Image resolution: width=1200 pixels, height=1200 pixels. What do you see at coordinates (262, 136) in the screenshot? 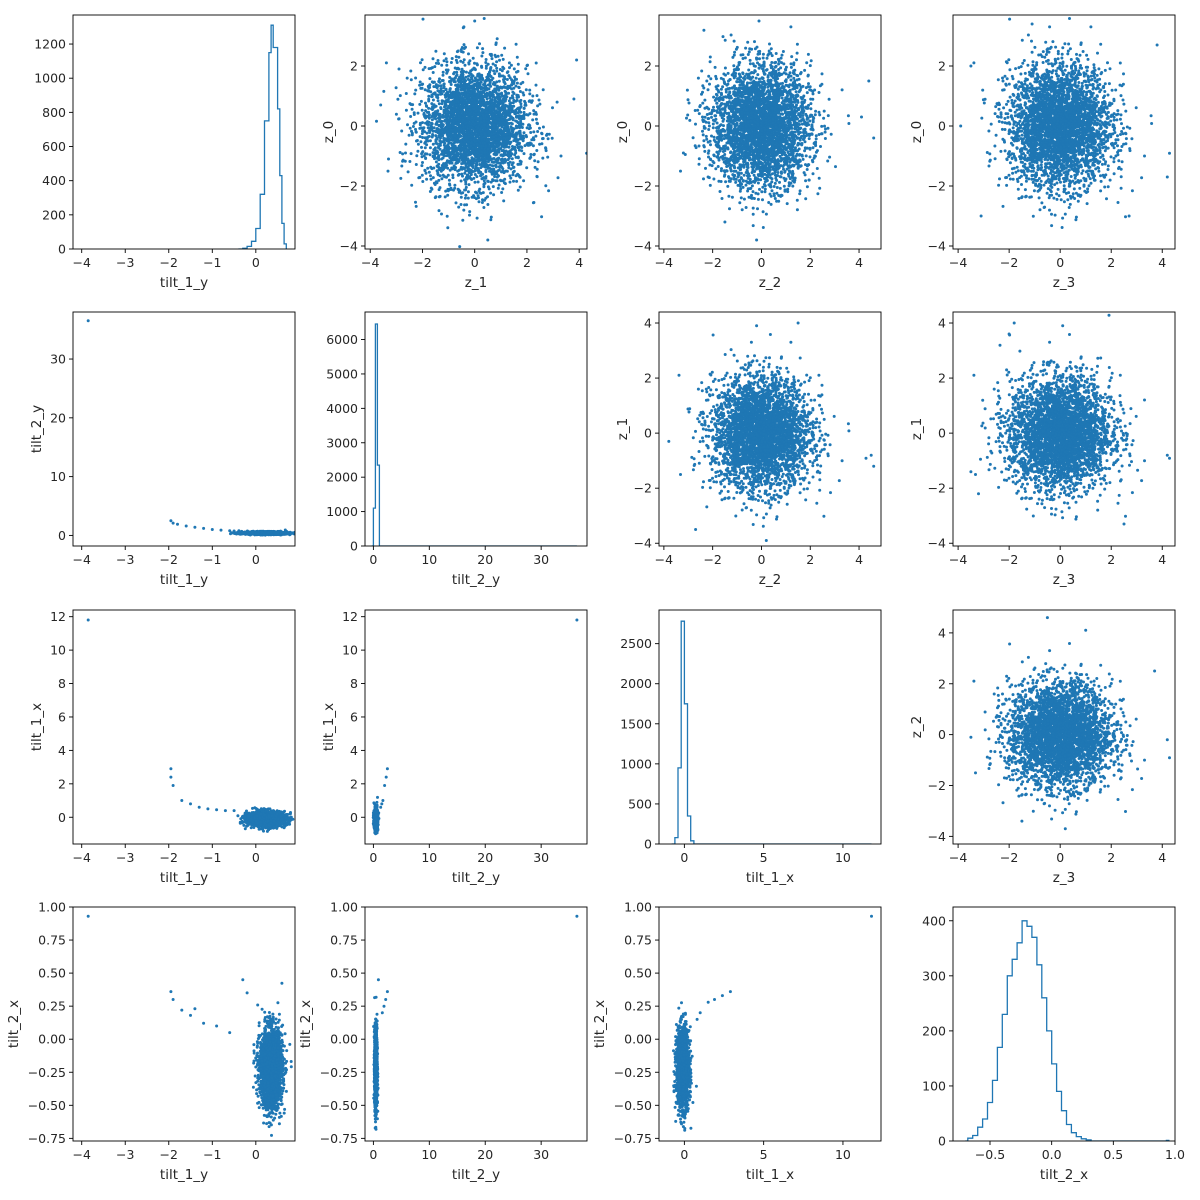
I see `histogram-step` at bounding box center [262, 136].